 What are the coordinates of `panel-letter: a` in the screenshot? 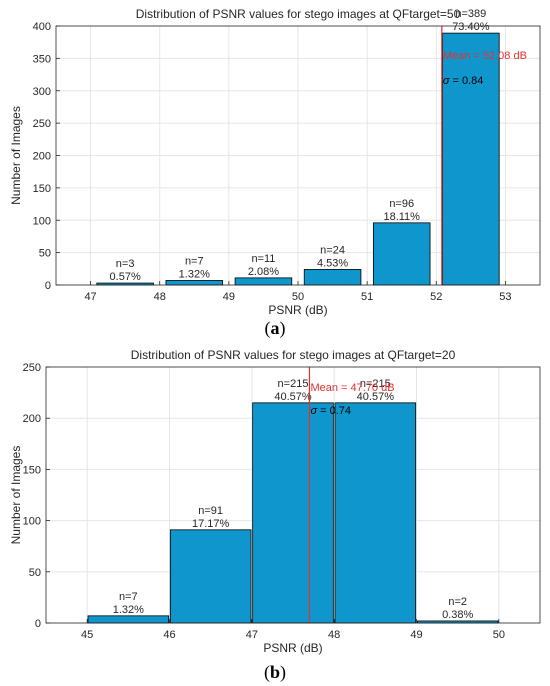 It's located at (275, 328).